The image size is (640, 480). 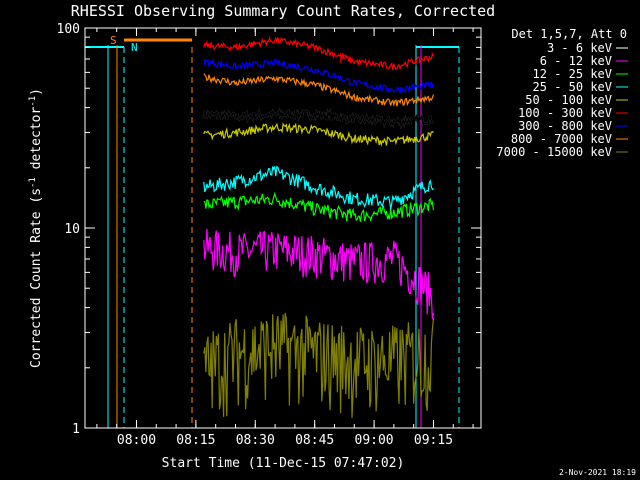 I want to click on x-tick-label-1: 08:15, so click(x=195, y=440).